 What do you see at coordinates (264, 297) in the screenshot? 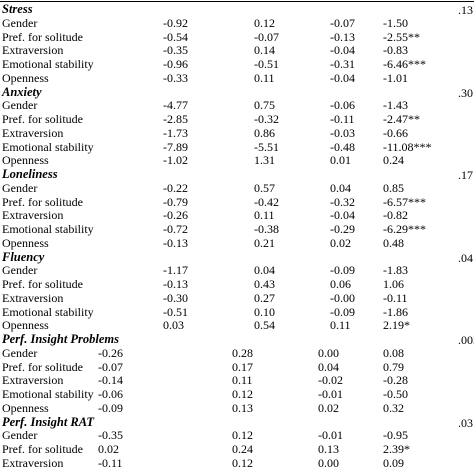
I see `cell-value: 0.27` at bounding box center [264, 297].